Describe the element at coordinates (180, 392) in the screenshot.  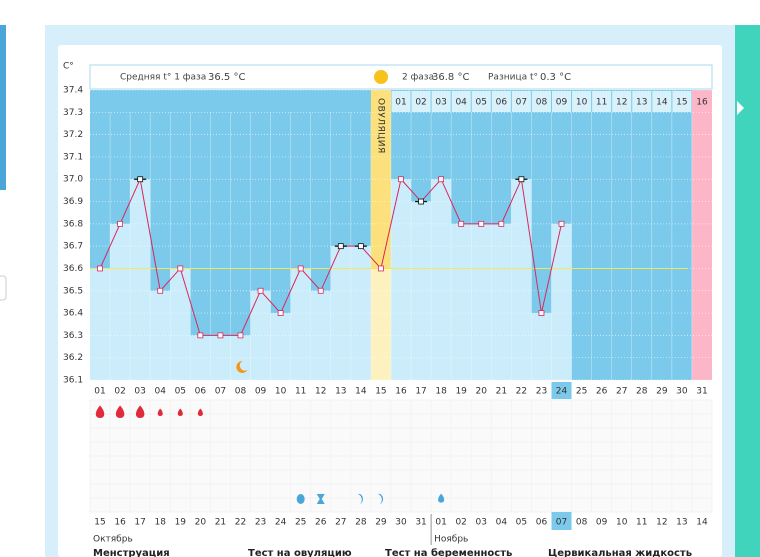
I see `x-tick-label: 05` at that location.